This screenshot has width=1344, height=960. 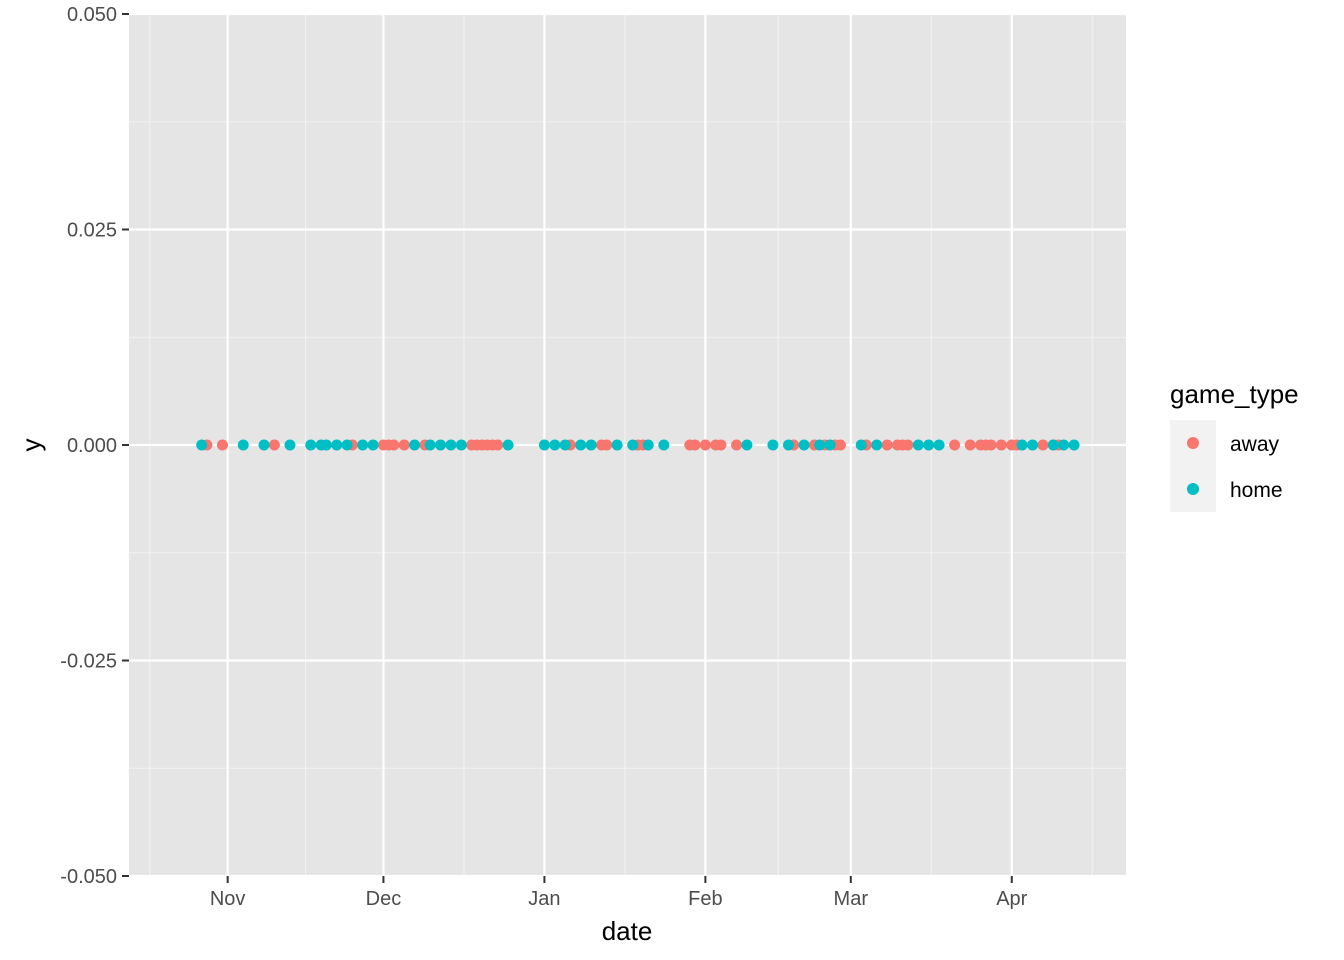 What do you see at coordinates (1011, 899) in the screenshot?
I see `x-tick-label: Apr` at bounding box center [1011, 899].